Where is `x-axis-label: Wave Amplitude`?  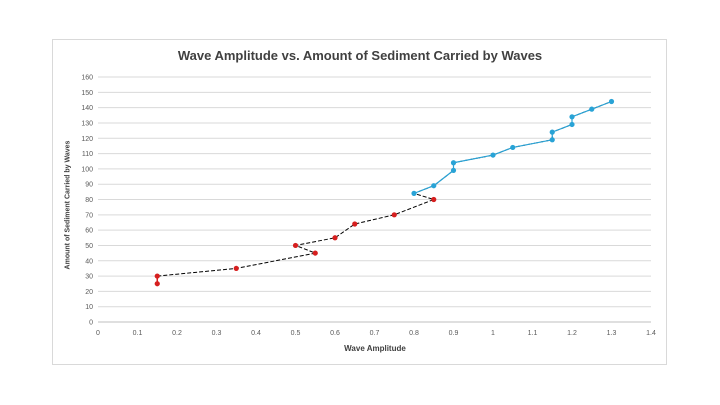 x-axis-label: Wave Amplitude is located at coordinates (375, 348).